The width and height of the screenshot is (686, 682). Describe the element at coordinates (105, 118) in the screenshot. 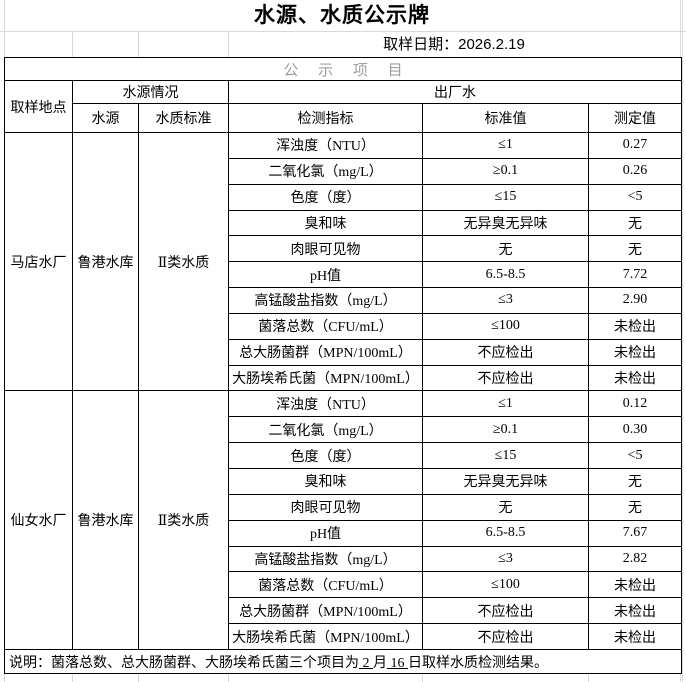

I see `col-header-source: 水源` at that location.